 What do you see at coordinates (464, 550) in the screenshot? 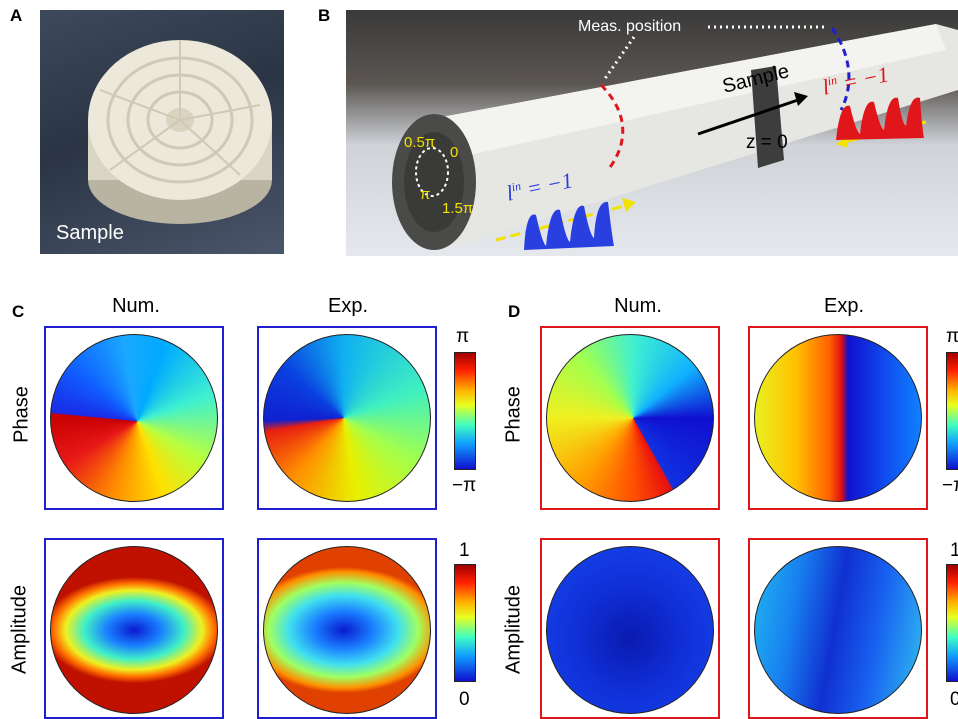
I see `c-amp-cb-top: 1` at bounding box center [464, 550].